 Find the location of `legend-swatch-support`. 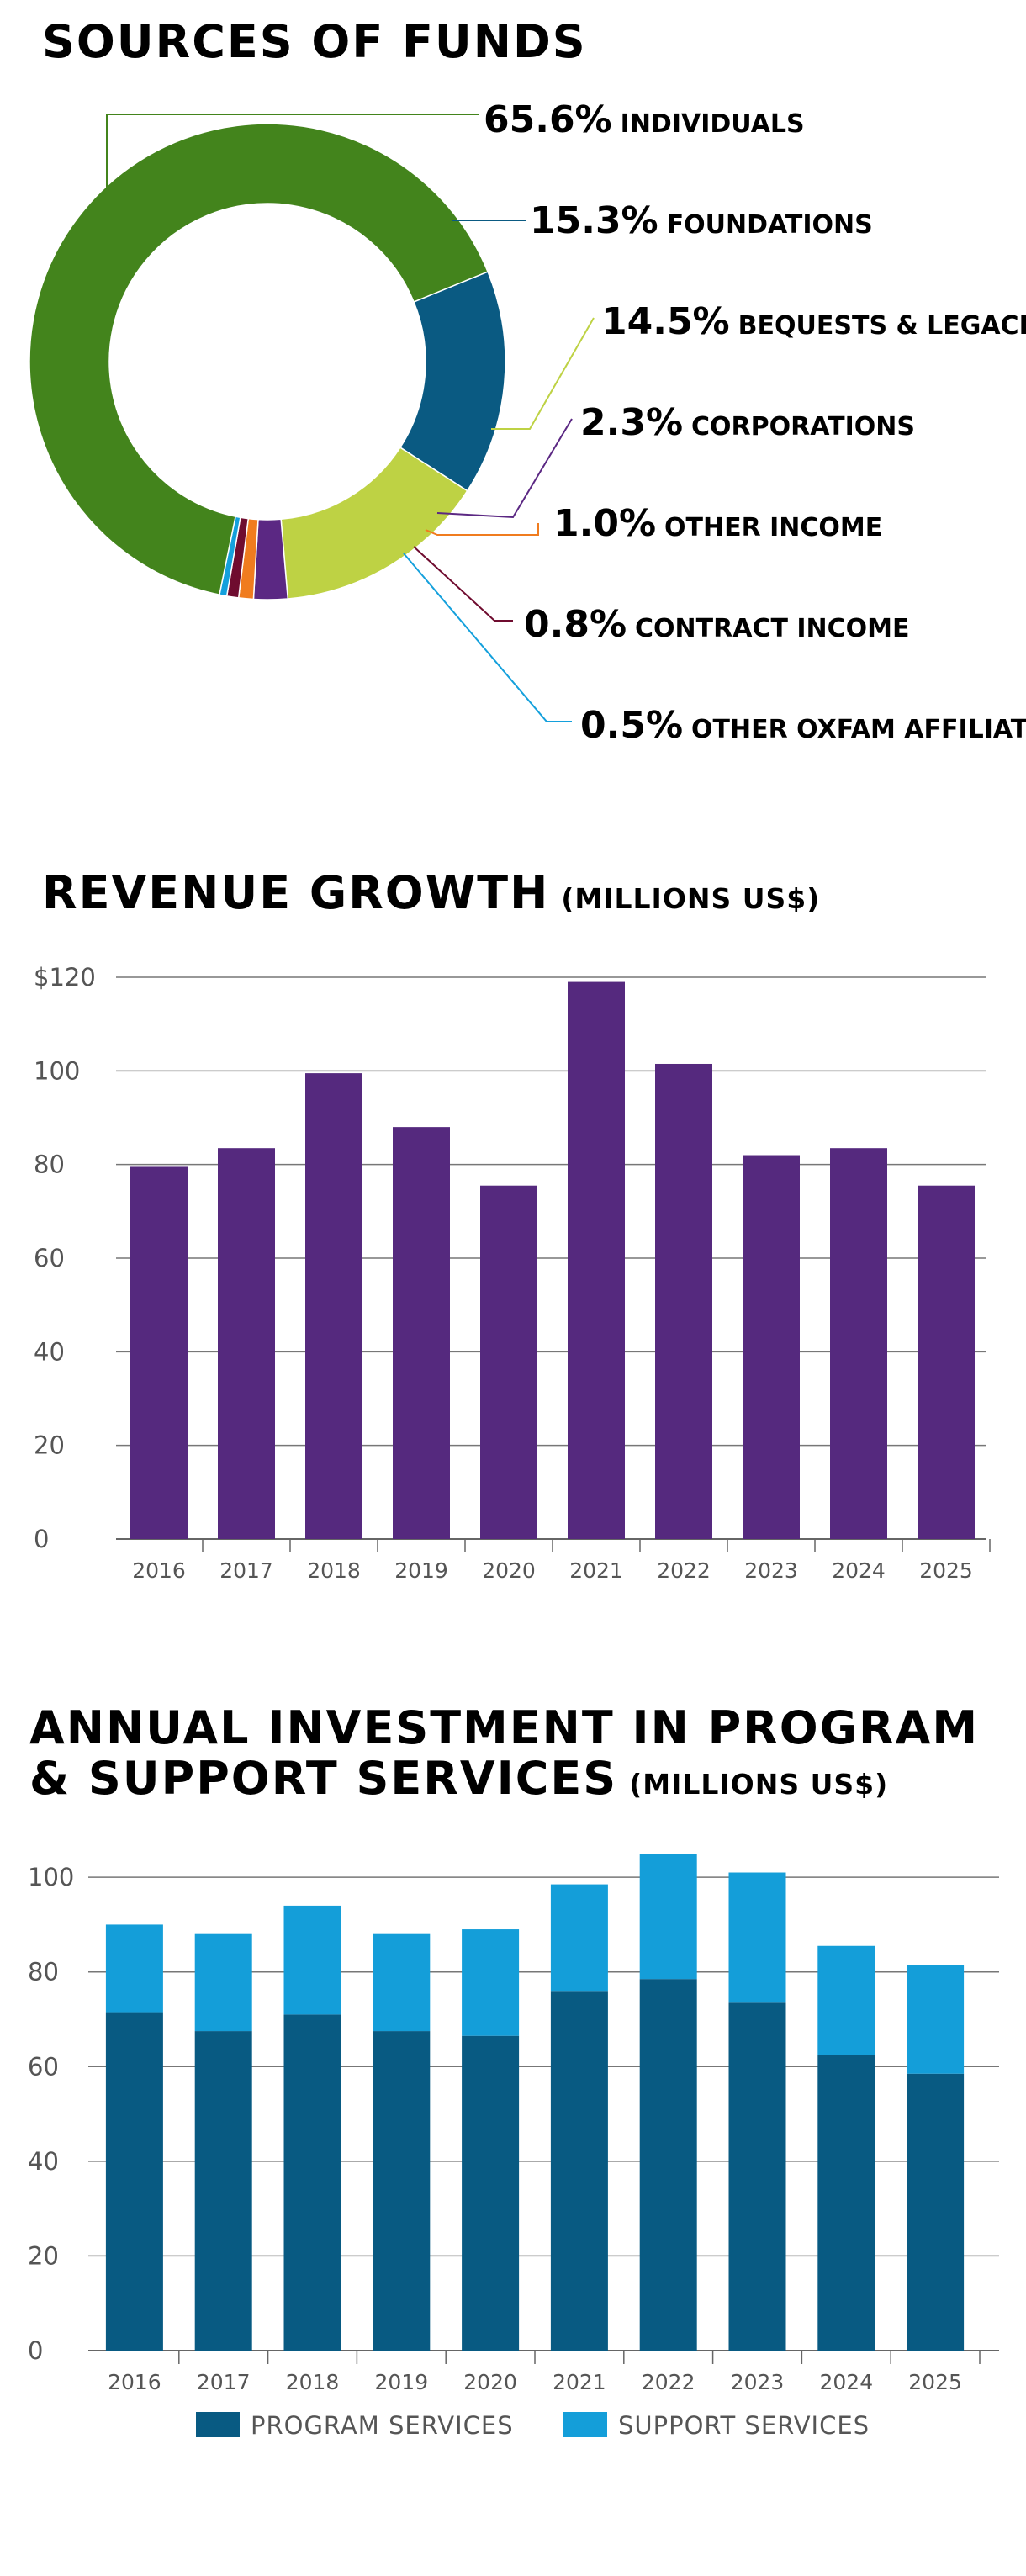

legend-swatch-support is located at coordinates (585, 2424).